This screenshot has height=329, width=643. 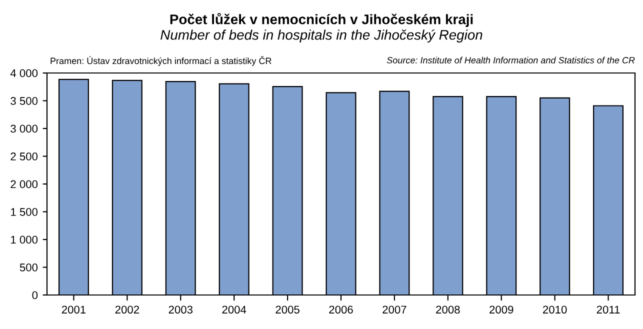 I want to click on y-tick-label: 500, so click(x=29, y=268).